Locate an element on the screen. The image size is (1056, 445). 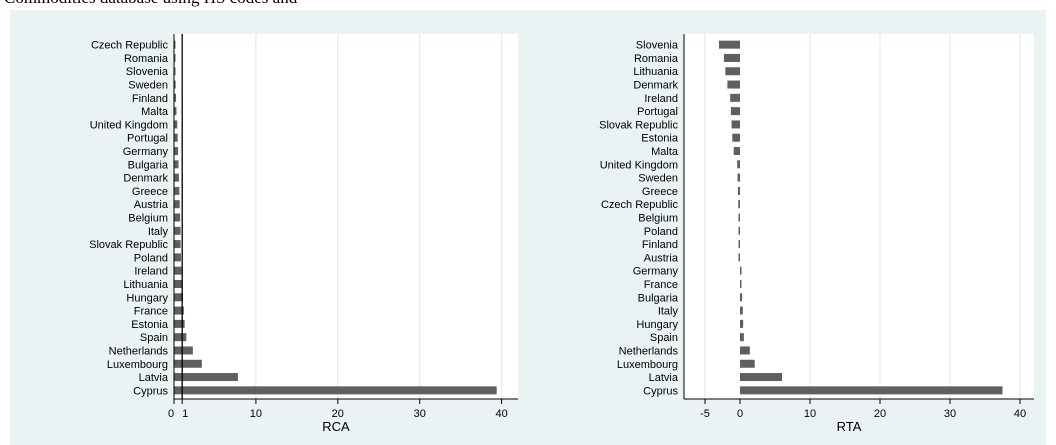
rta-category-label: Sweden is located at coordinates (658, 179).